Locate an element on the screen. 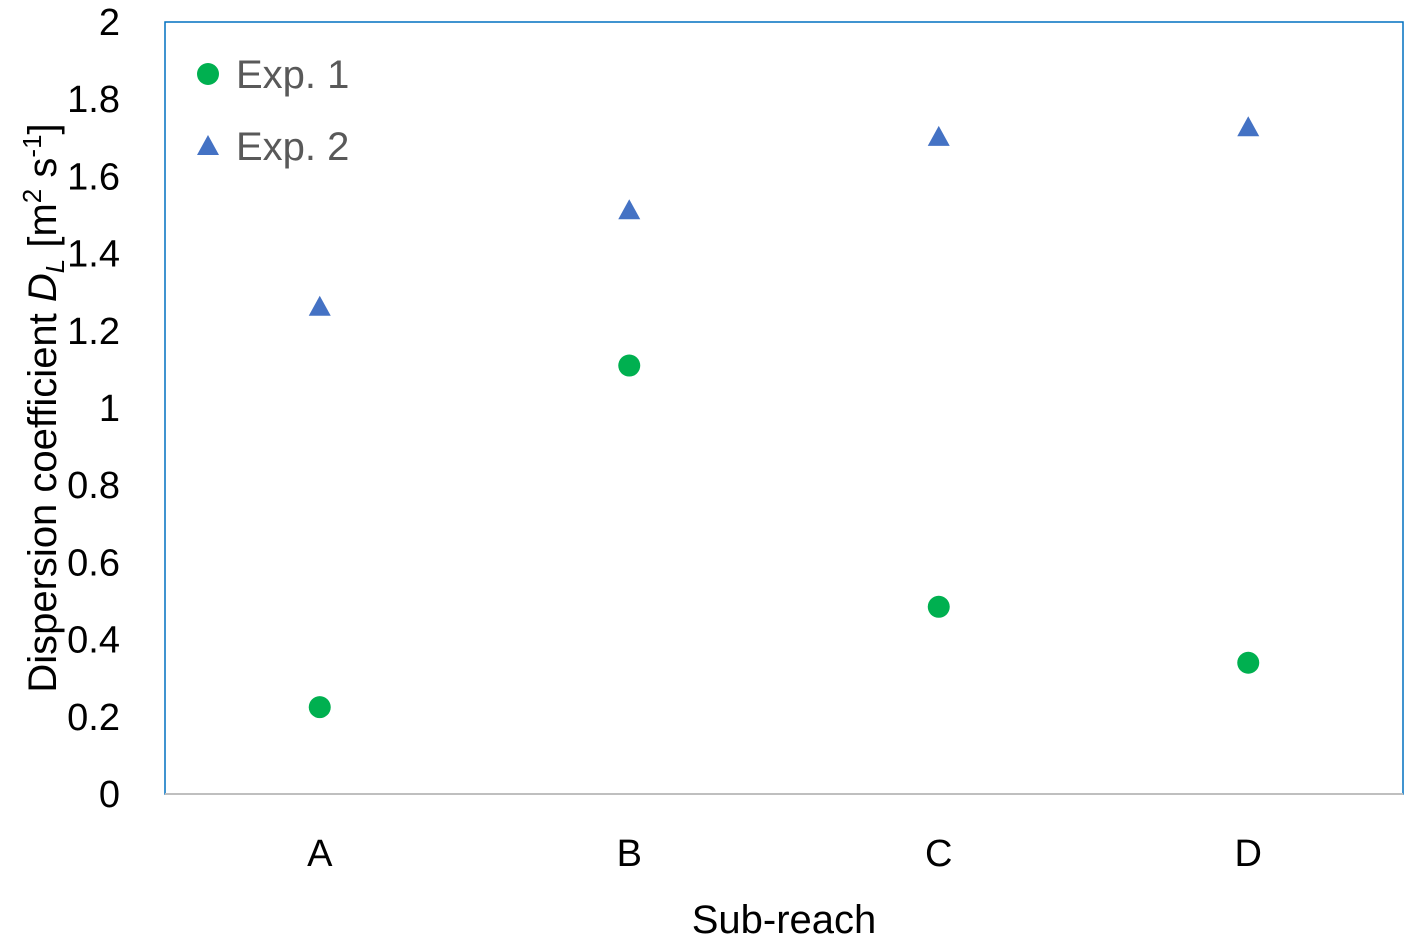  y-tick-label: 0.2 is located at coordinates (93, 718).